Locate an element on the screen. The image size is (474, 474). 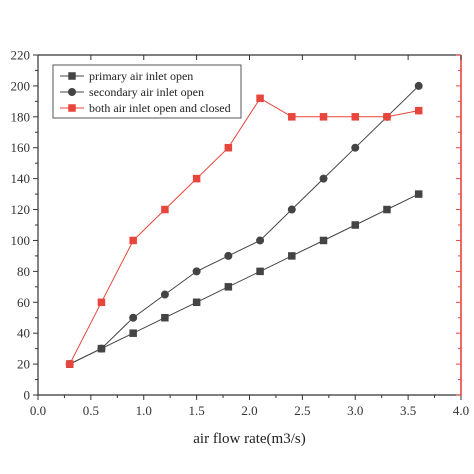
legend-box is located at coordinates (147, 91).